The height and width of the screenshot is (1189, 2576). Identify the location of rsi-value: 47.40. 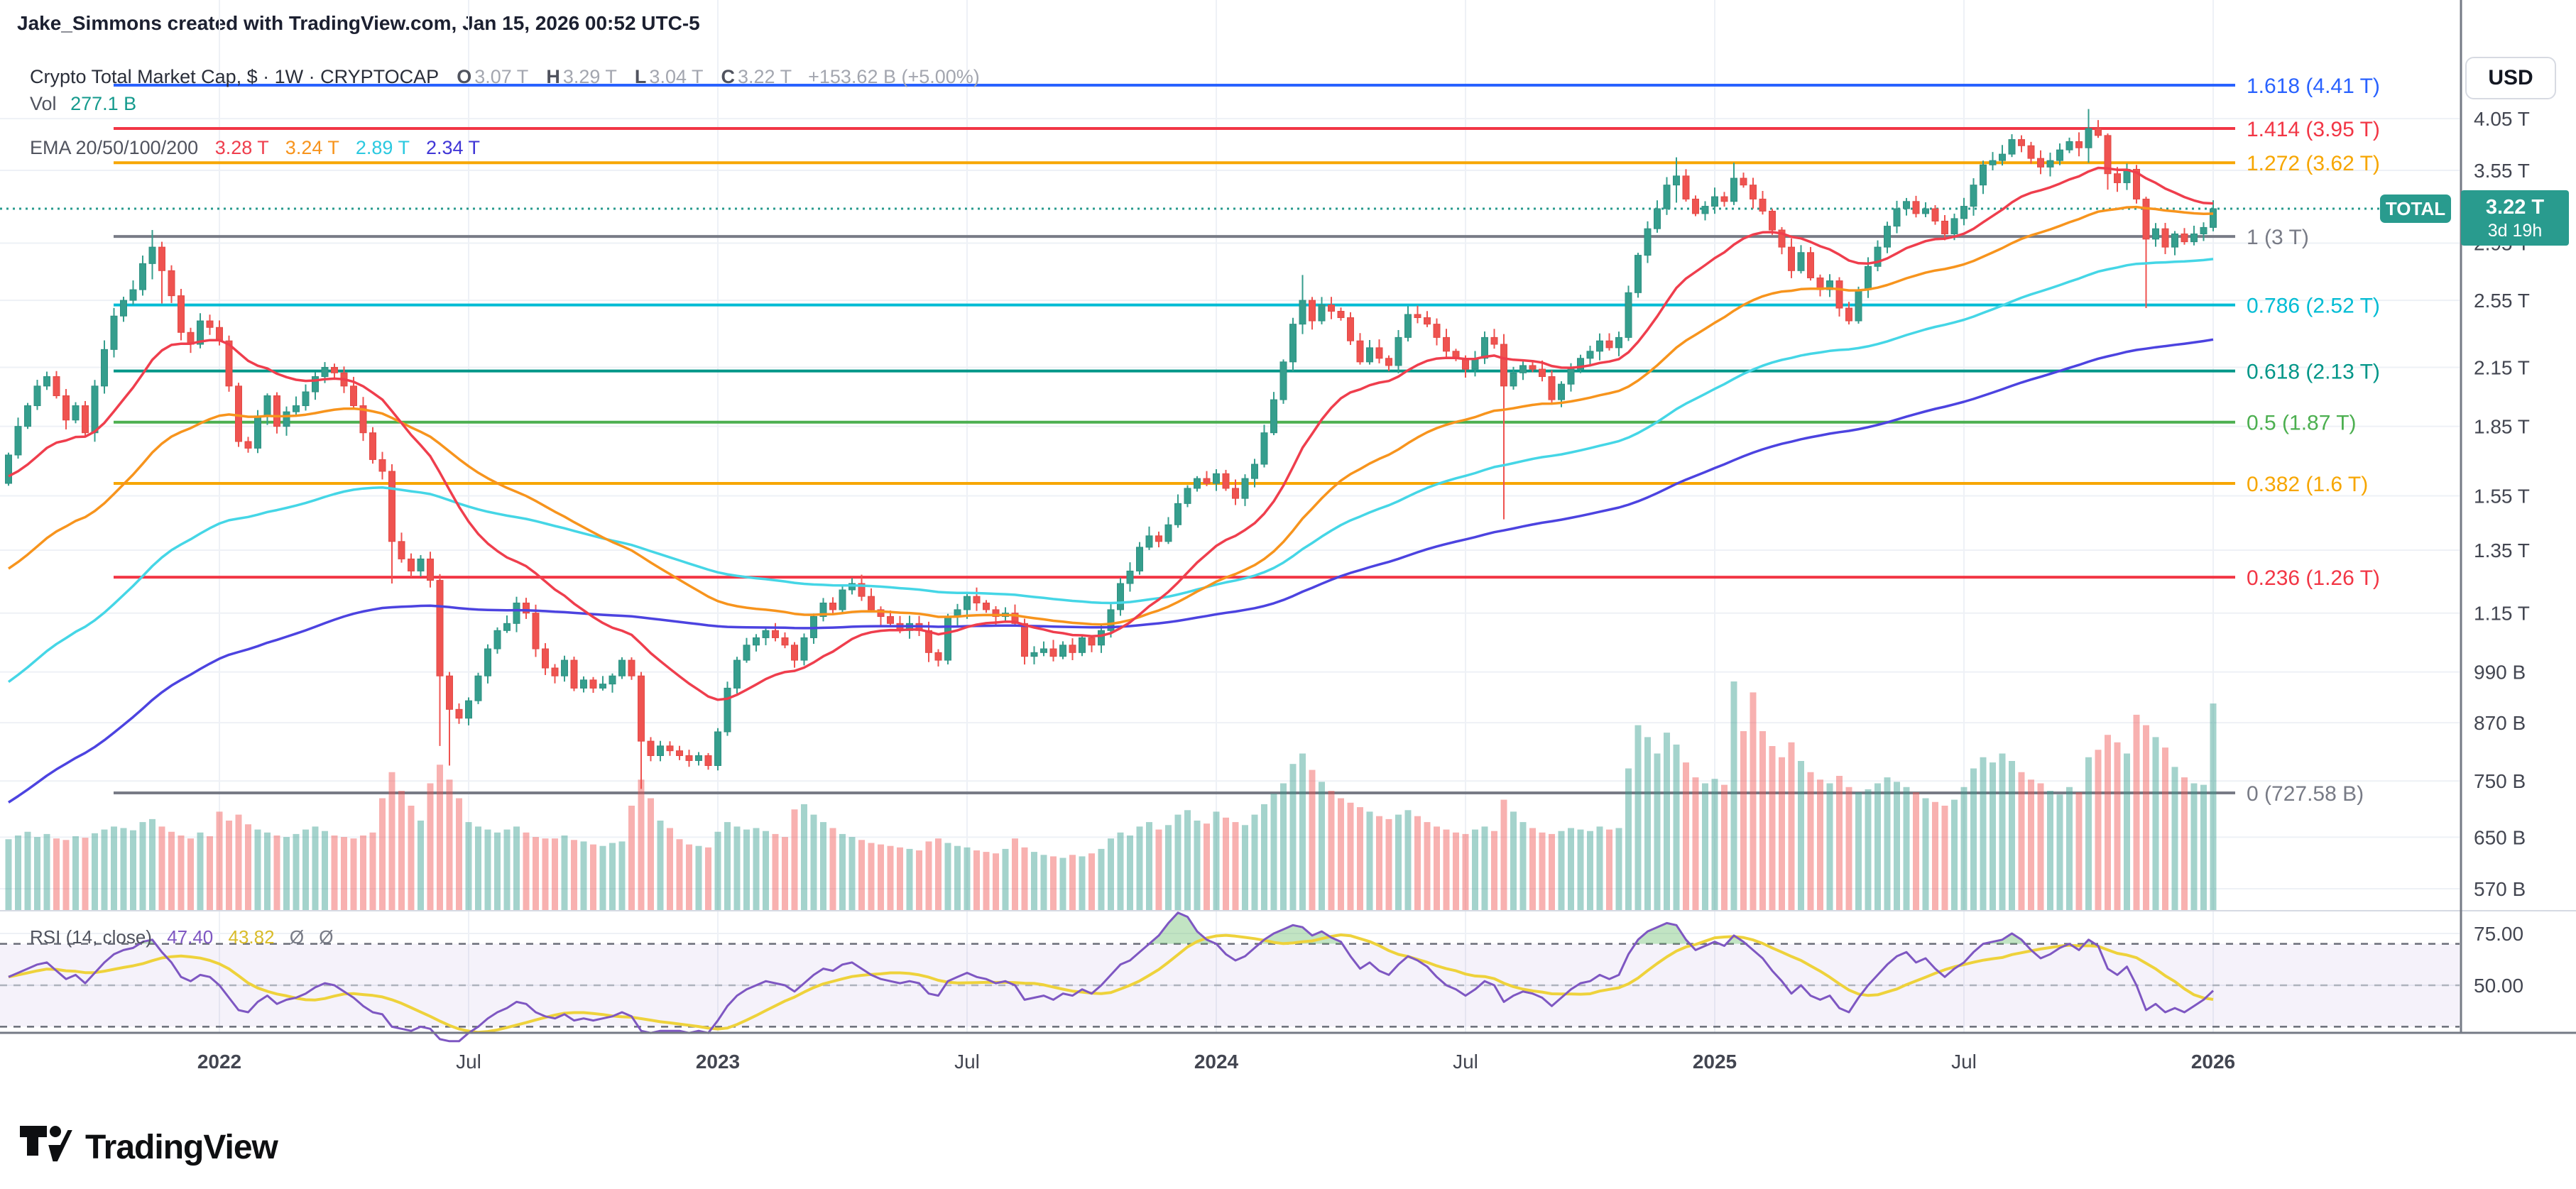
(190, 937).